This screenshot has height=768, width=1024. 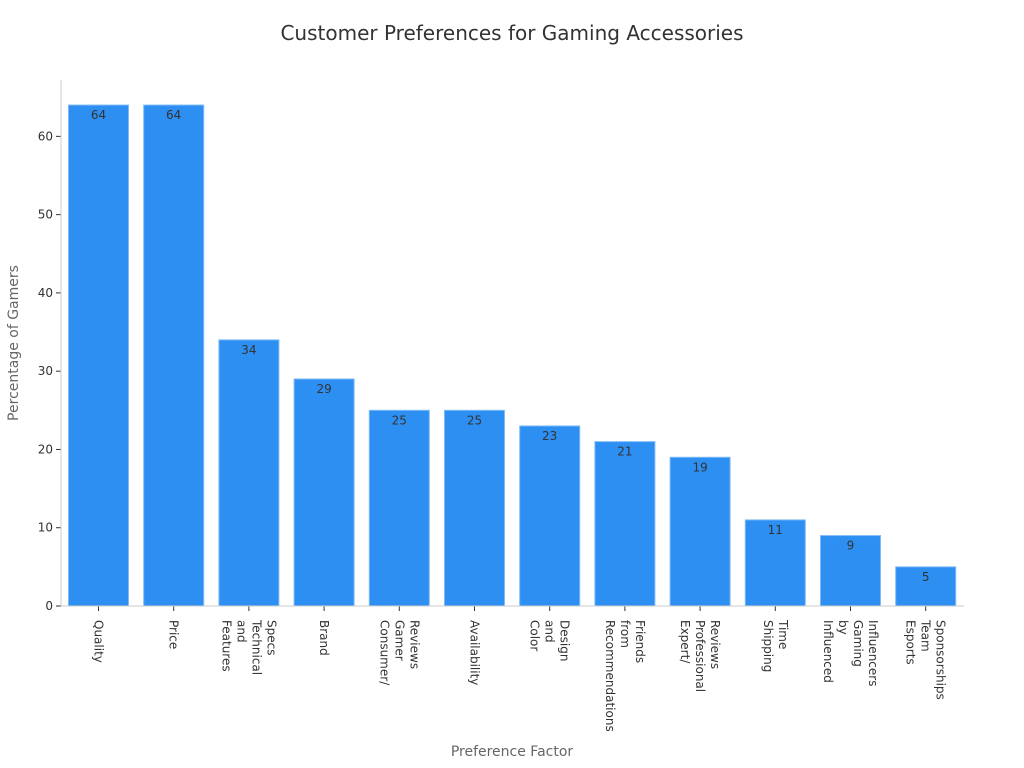 What do you see at coordinates (248, 647) in the screenshot?
I see `x-tick-label: Features and Technical Specs` at bounding box center [248, 647].